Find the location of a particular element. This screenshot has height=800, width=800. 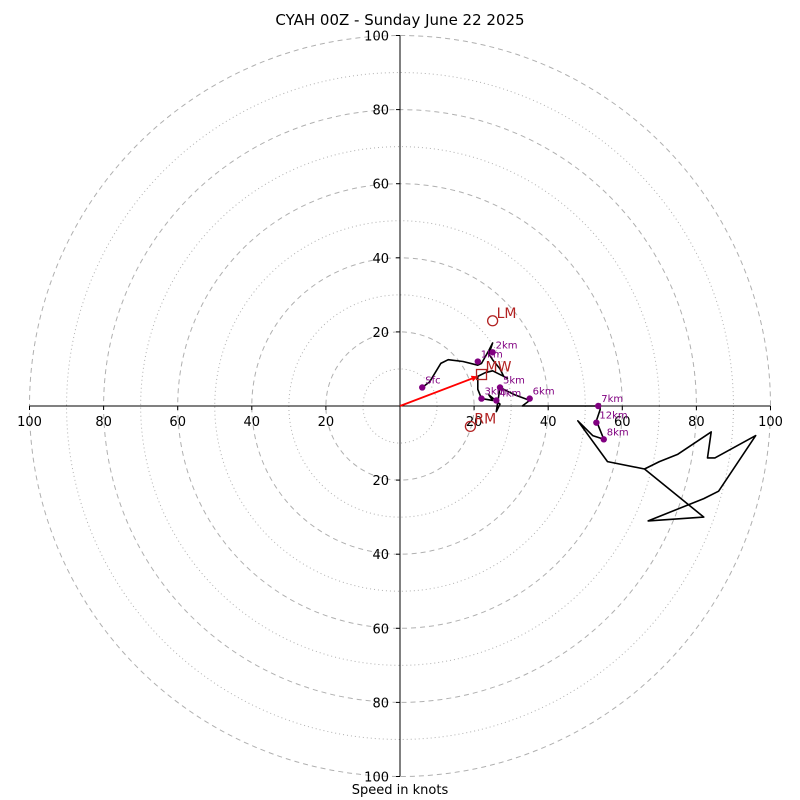

storm-vector-label: LM is located at coordinates (507, 314).